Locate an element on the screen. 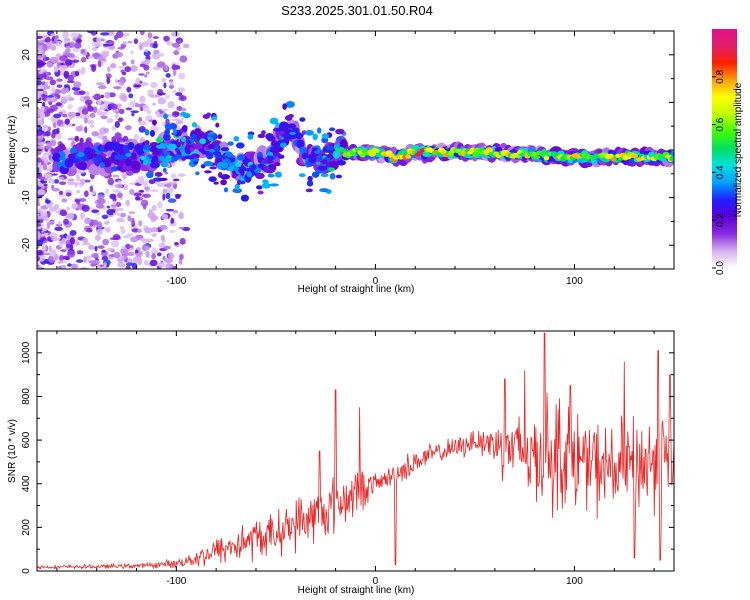  x-tick-label: 0 is located at coordinates (376, 581).